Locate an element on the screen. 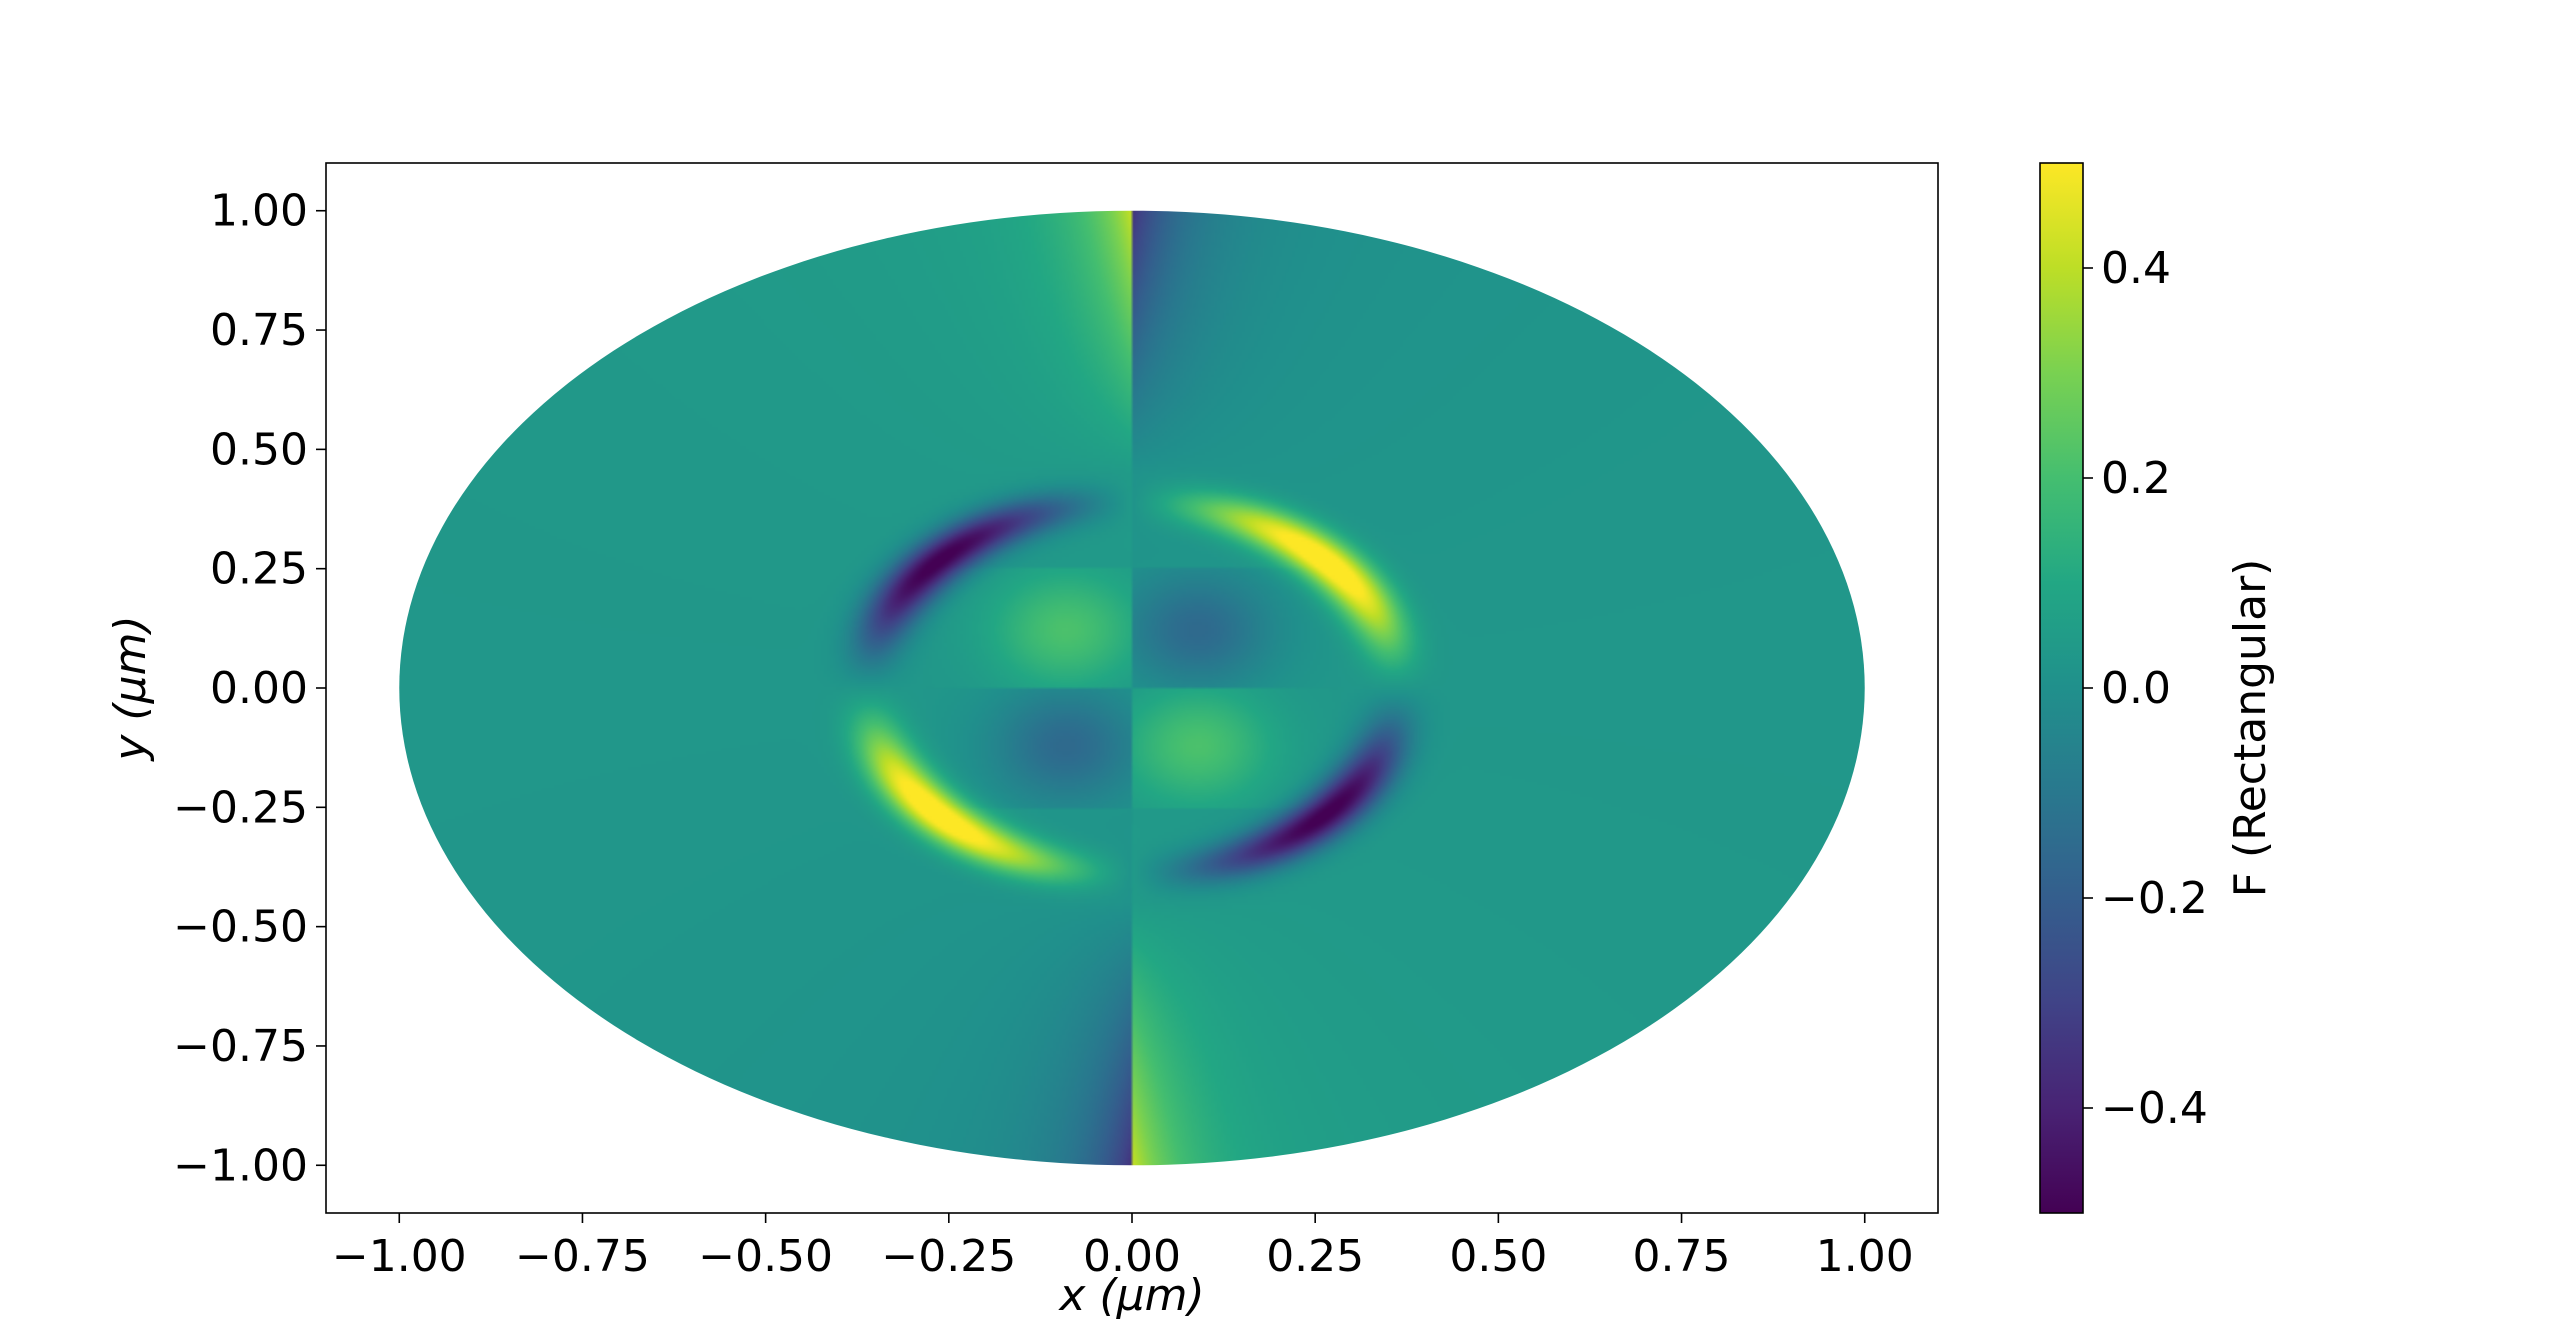  colorbar-label: F (Rectangular) is located at coordinates (2250, 728).